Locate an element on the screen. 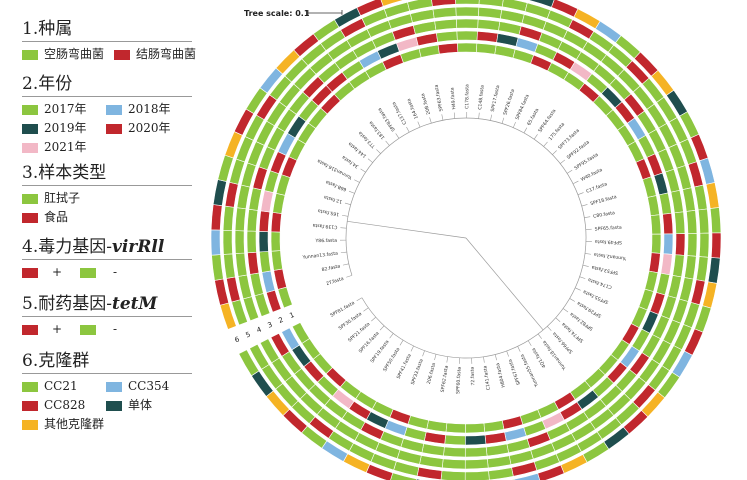 This screenshot has height=480, width=747. legend-label: 食品 is located at coordinates (56, 217).